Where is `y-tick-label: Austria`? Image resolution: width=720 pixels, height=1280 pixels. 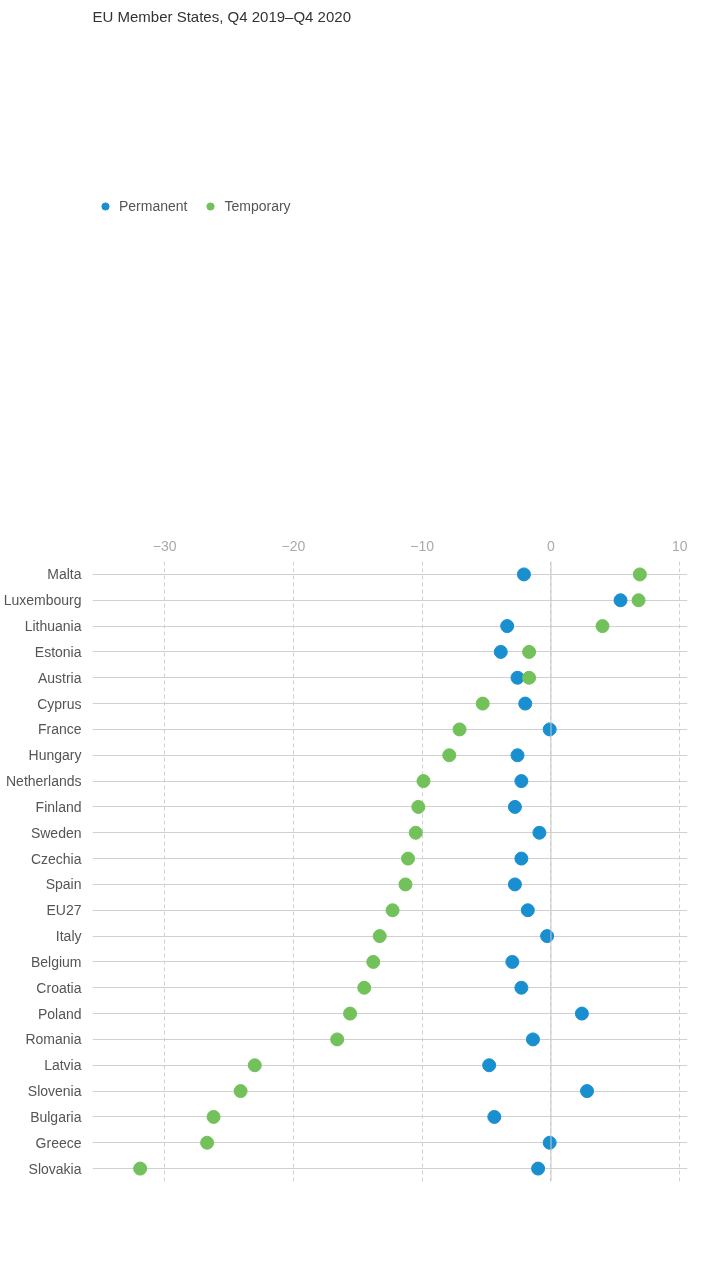
y-tick-label: Austria is located at coordinates (59, 677).